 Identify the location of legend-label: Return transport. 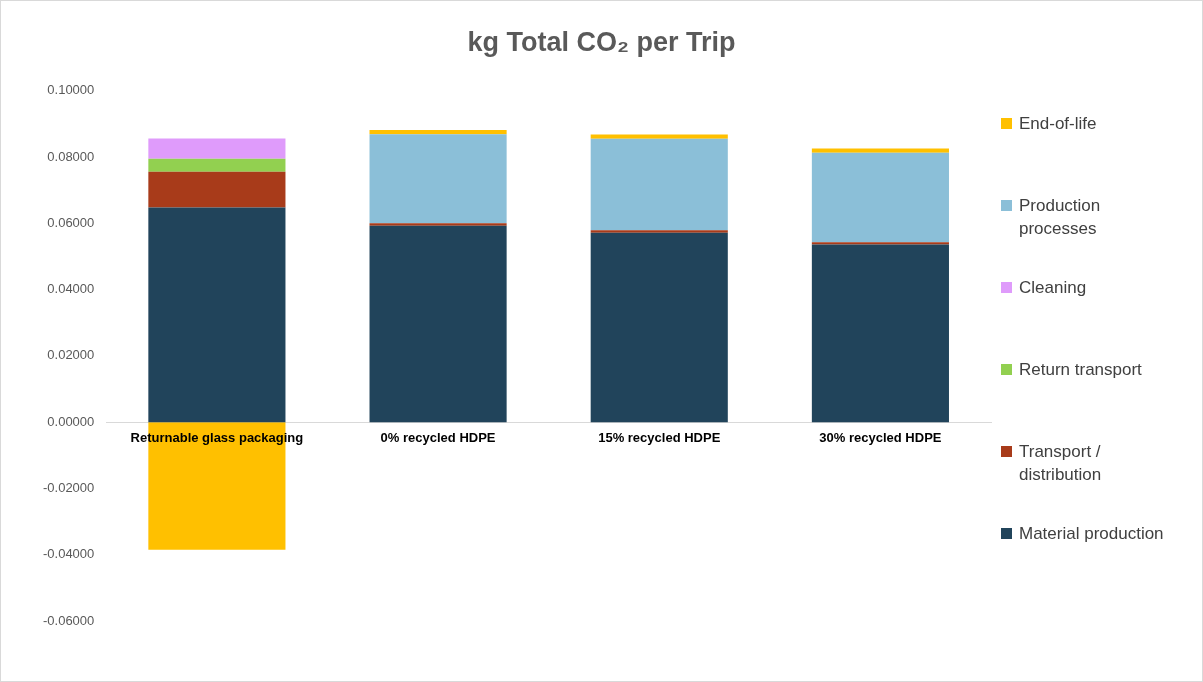
(1080, 370).